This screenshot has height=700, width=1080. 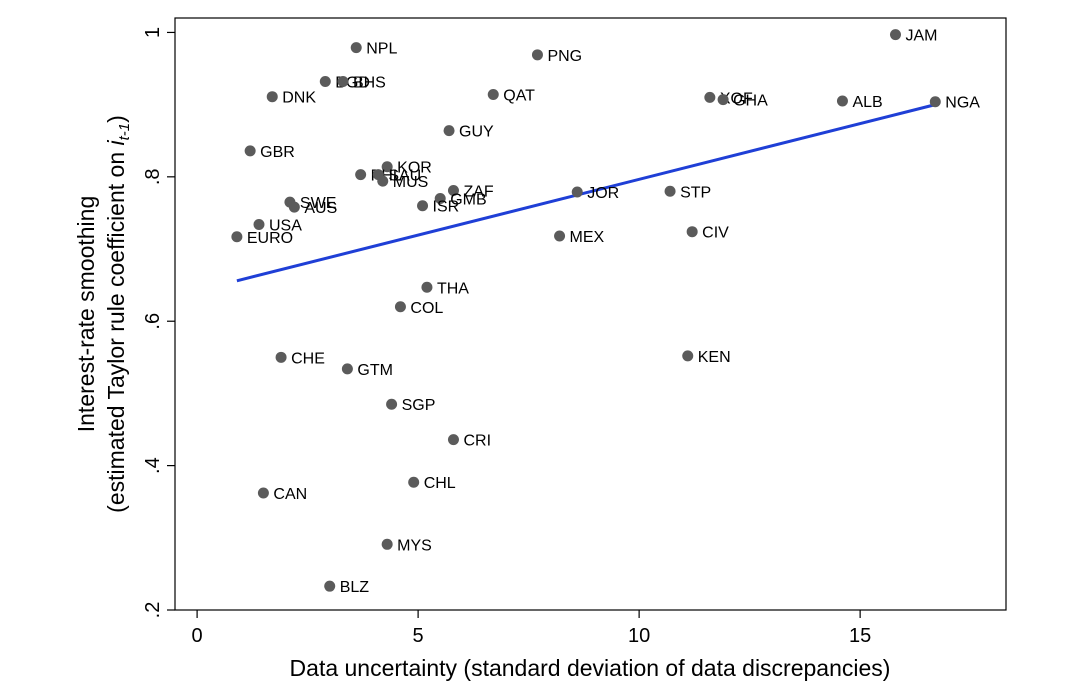 I want to click on point-label: STP, so click(x=695, y=192).